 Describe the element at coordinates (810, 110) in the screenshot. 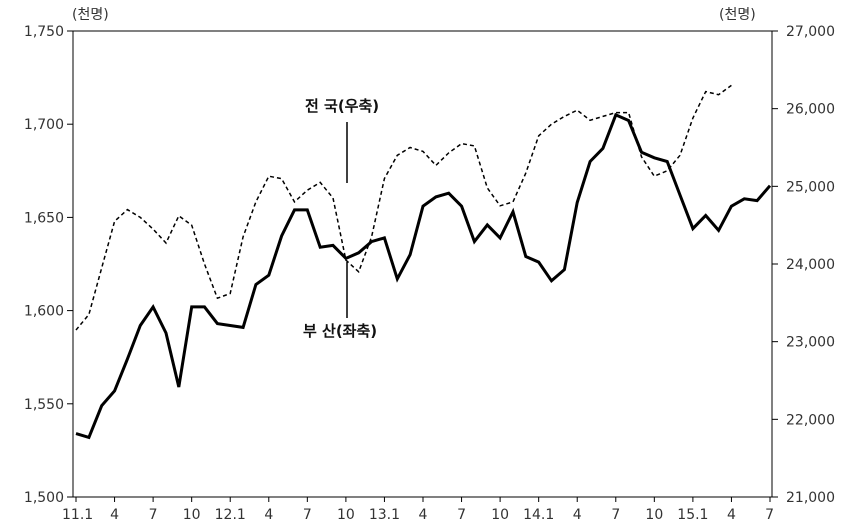

I see `right-tick-label: 26,000` at that location.